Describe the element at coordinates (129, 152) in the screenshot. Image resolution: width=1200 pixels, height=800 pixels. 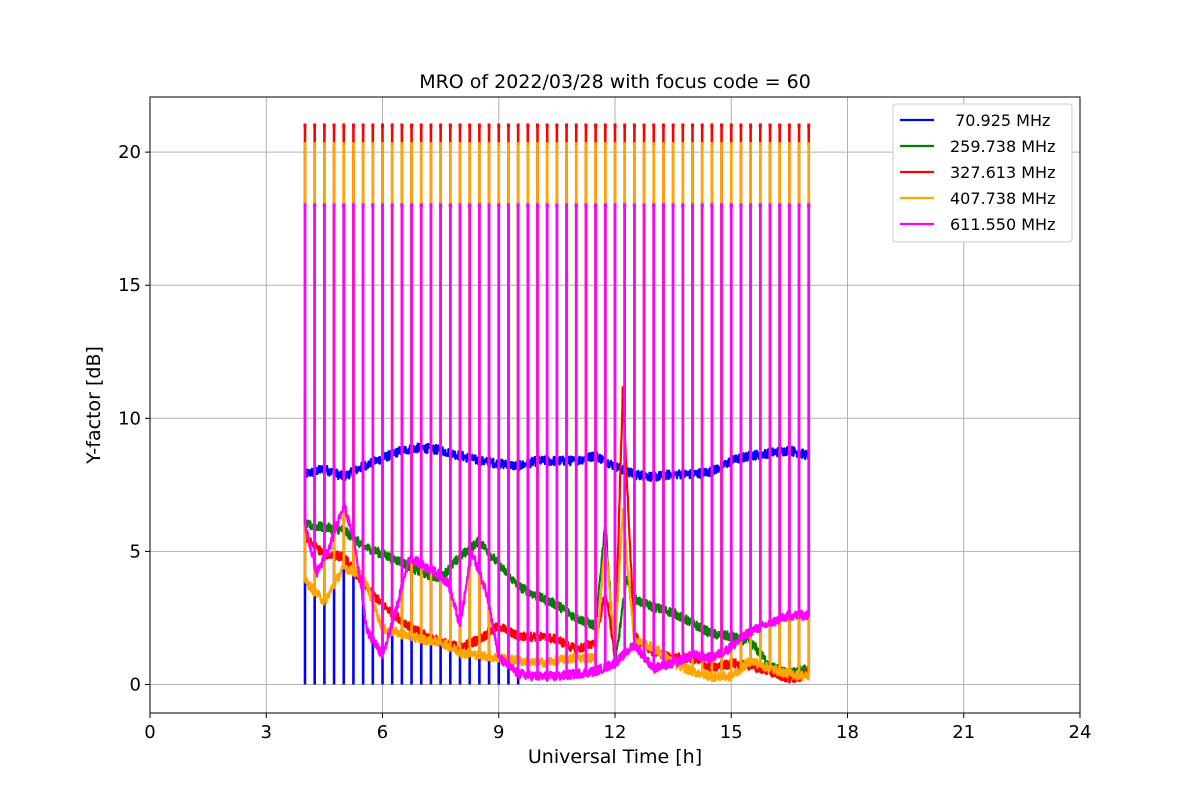
I see `y-tick-label: 20` at that location.